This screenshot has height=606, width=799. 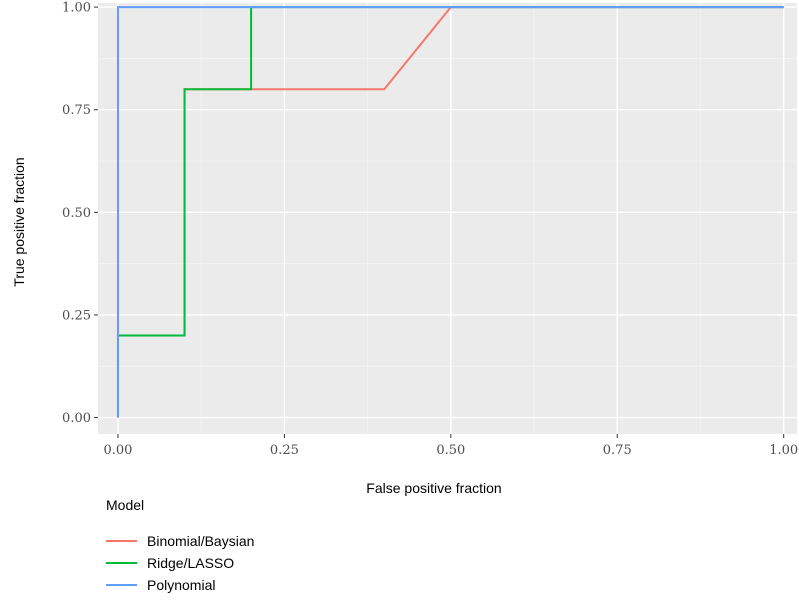 What do you see at coordinates (76, 213) in the screenshot?
I see `y-tick-label: 0.50` at bounding box center [76, 213].